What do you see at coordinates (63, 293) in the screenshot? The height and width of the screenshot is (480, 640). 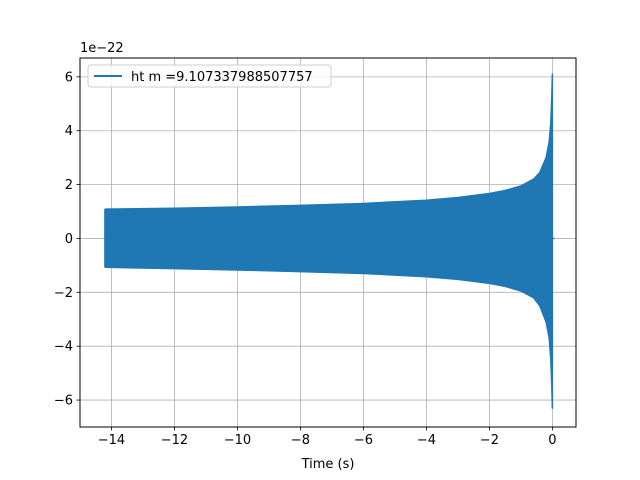 I see `y-tick-label: −2` at bounding box center [63, 293].